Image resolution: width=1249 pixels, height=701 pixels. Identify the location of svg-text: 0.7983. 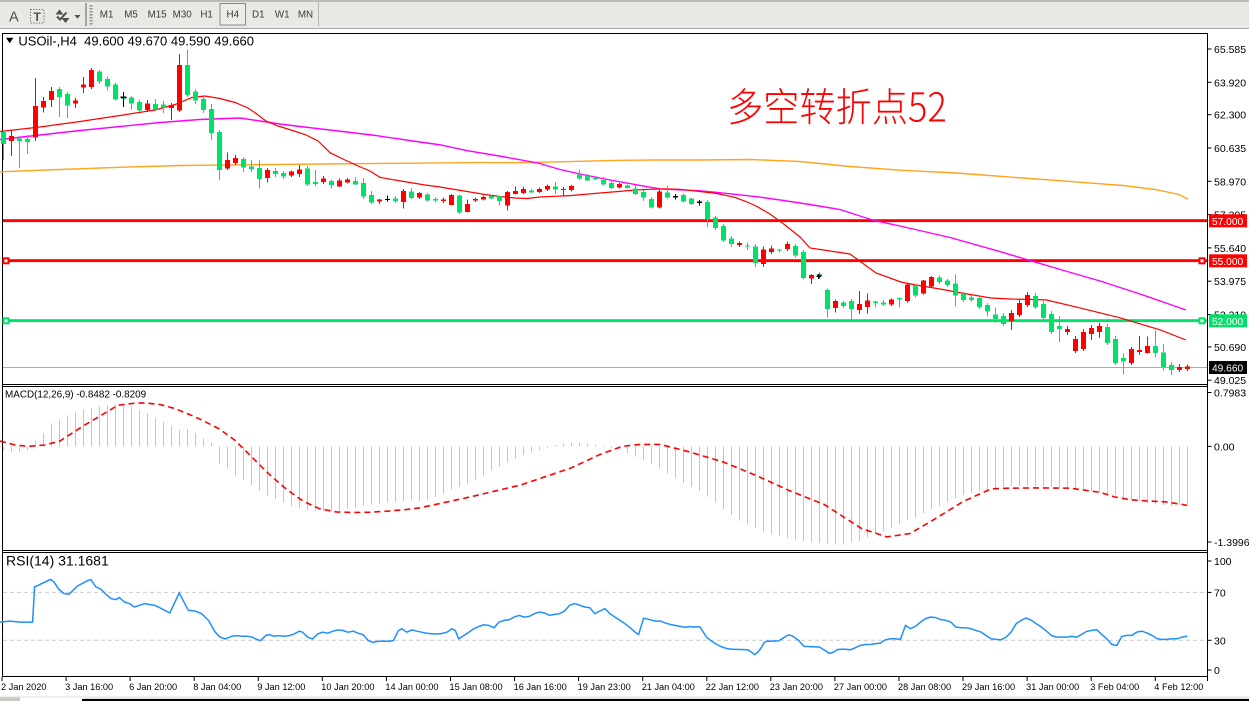
(1230, 394).